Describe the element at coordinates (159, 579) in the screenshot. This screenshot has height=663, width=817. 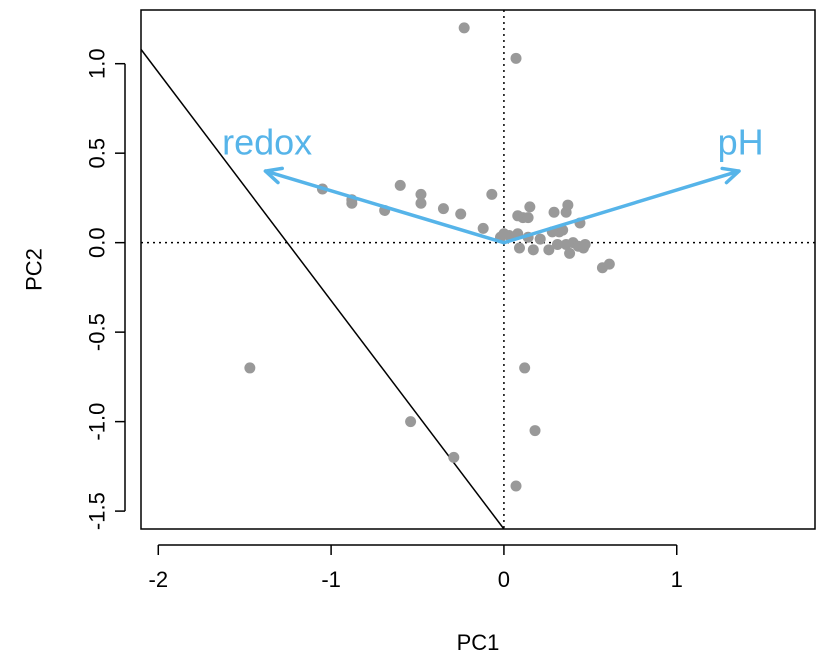
I see `x-tick-label: -2` at that location.